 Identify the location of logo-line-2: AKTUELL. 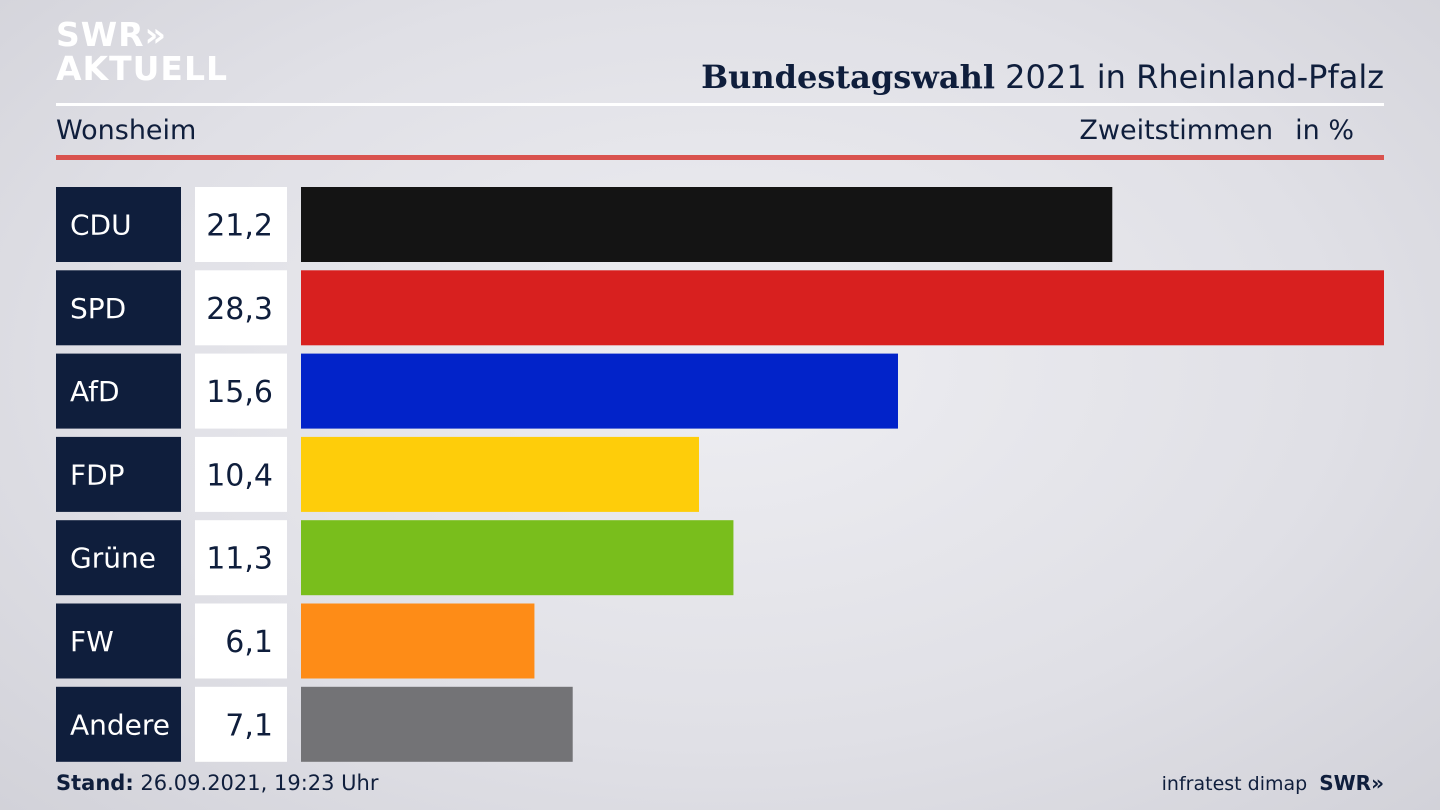
(142, 68).